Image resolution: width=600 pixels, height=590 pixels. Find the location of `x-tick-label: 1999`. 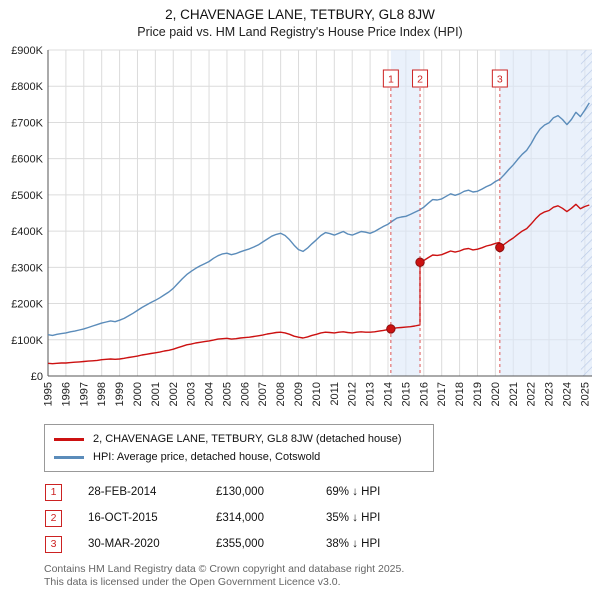

x-tick-label: 1999 is located at coordinates (120, 394).